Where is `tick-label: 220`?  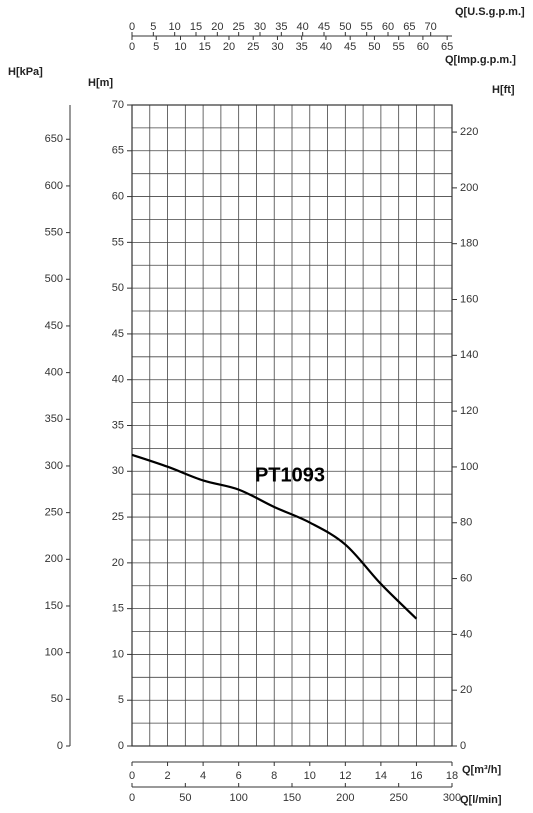
tick-label: 220 is located at coordinates (469, 132).